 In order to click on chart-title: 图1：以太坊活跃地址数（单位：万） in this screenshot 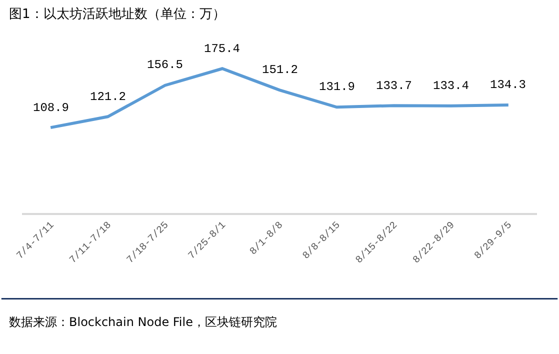, I will do `click(117, 14)`.